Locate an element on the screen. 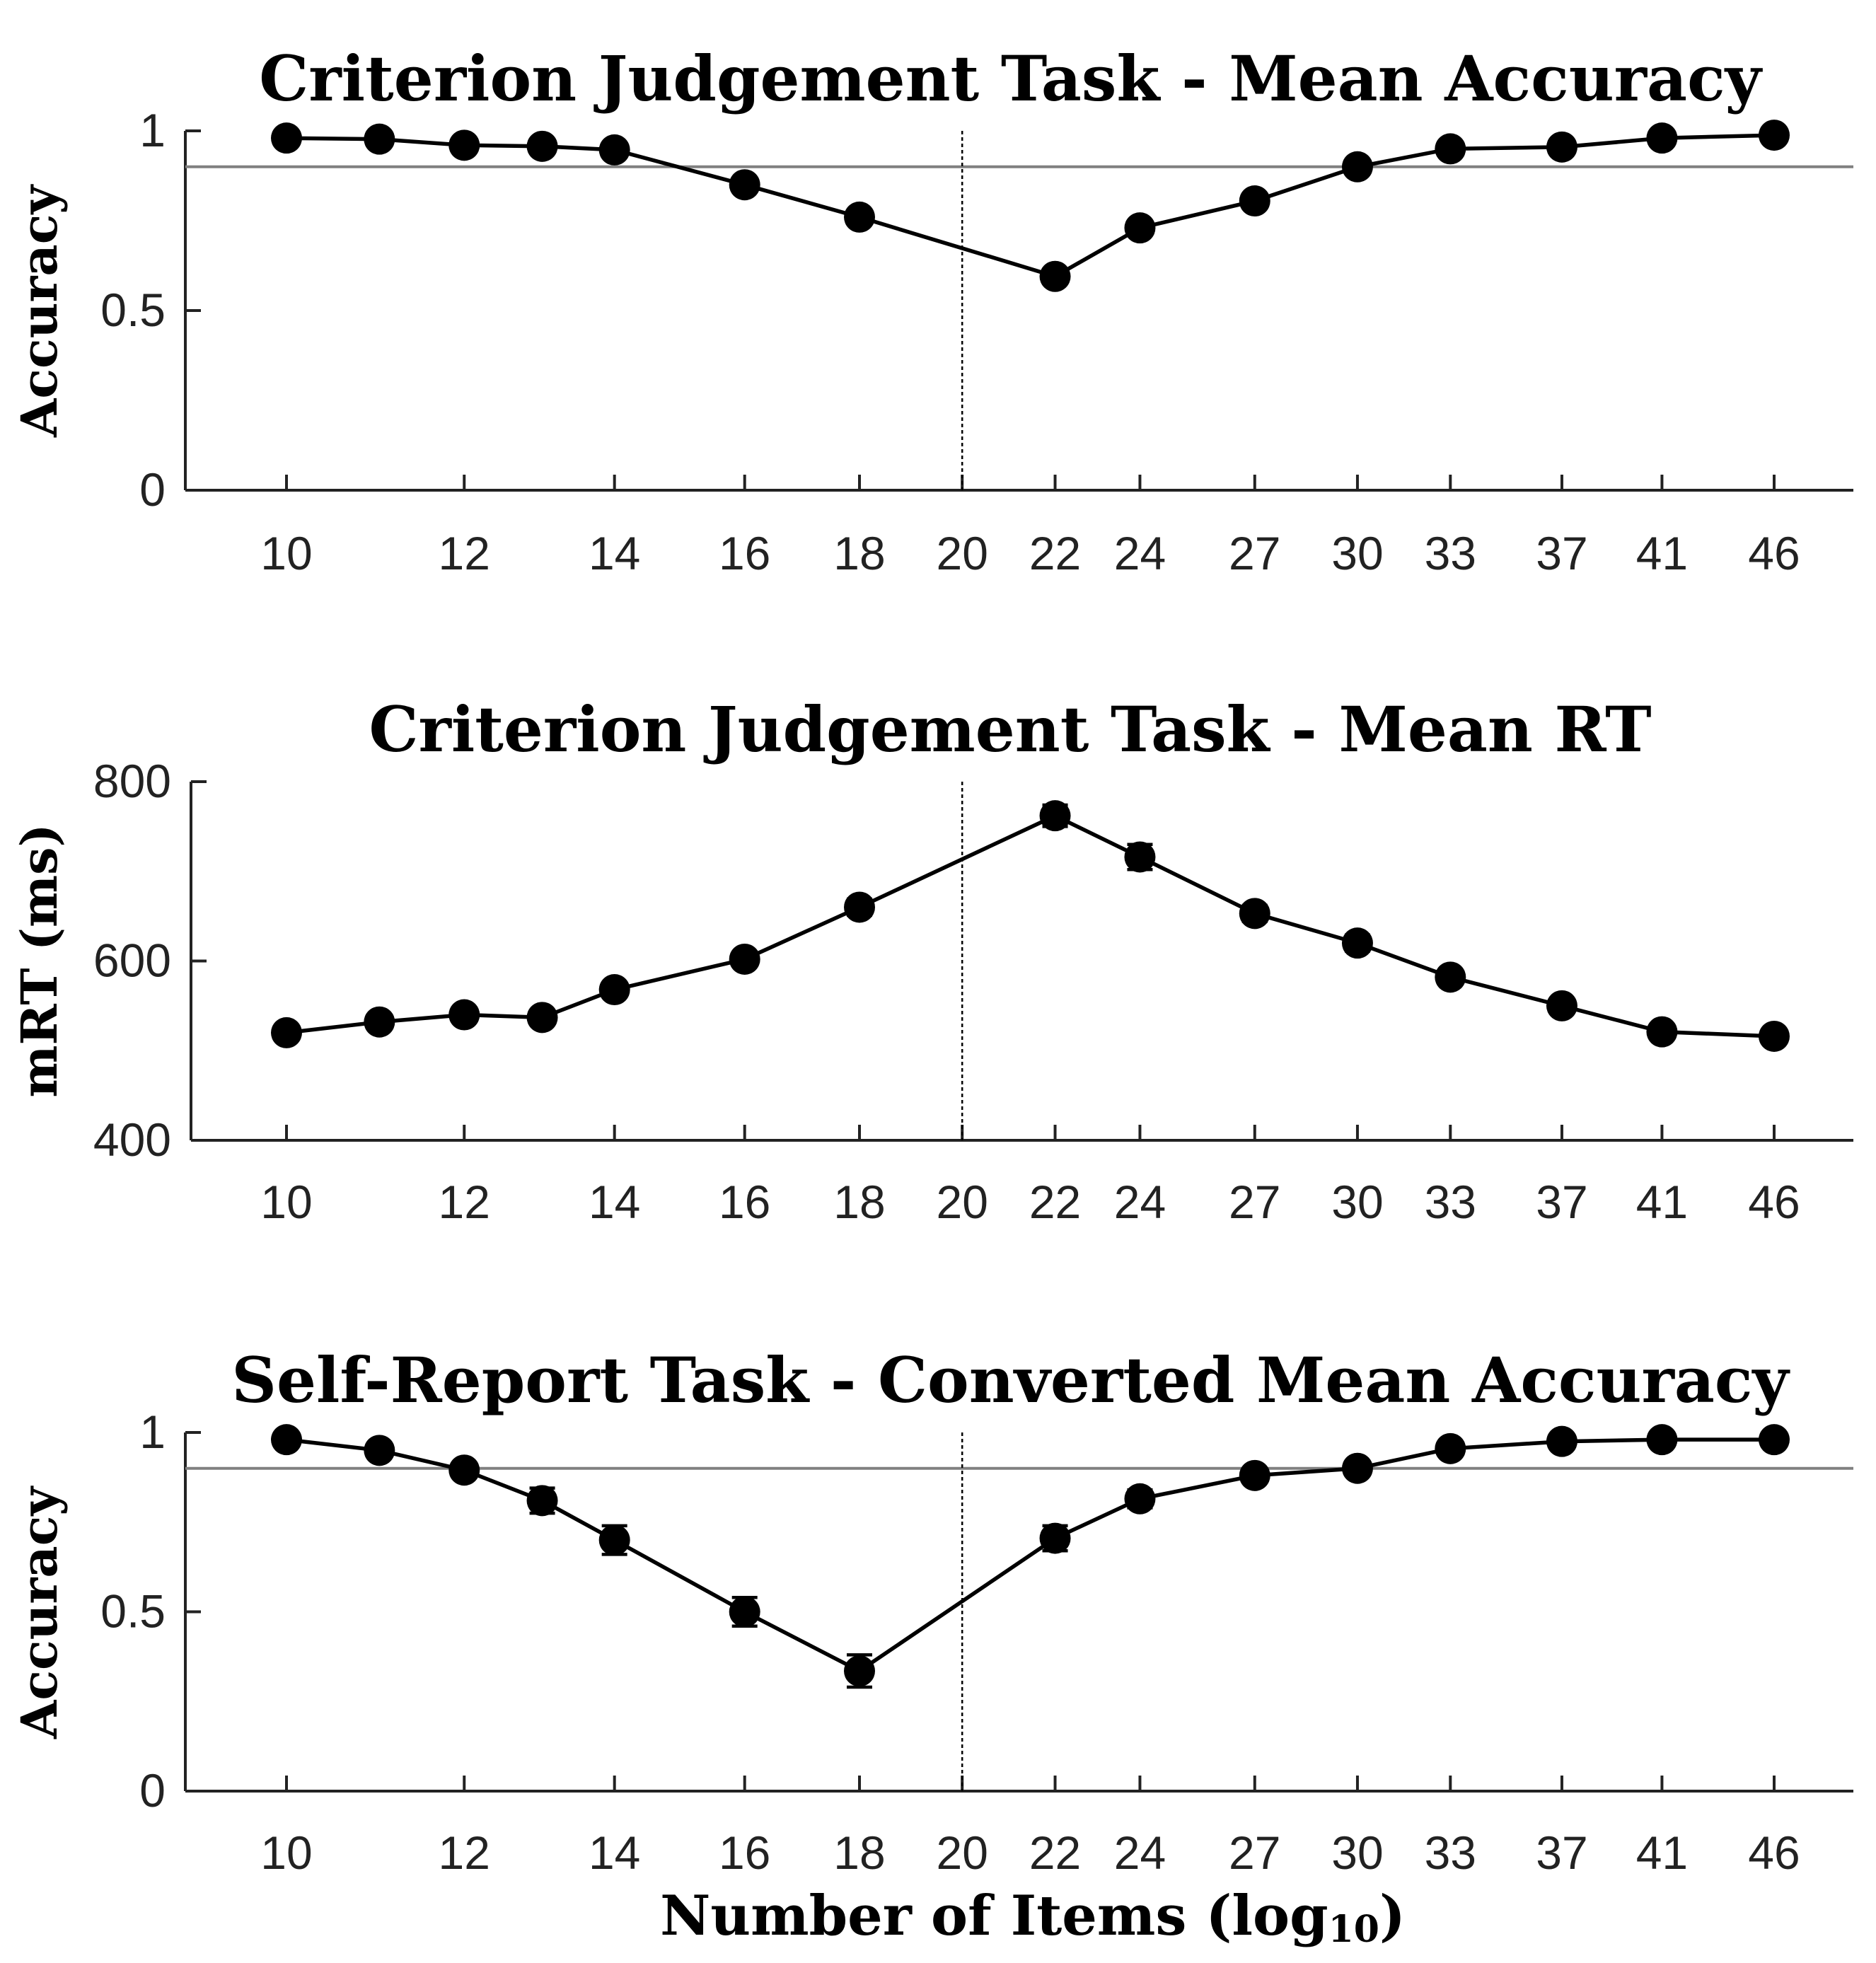 This screenshot has width=1876, height=1963. y-tick-label: 600 is located at coordinates (132, 960).